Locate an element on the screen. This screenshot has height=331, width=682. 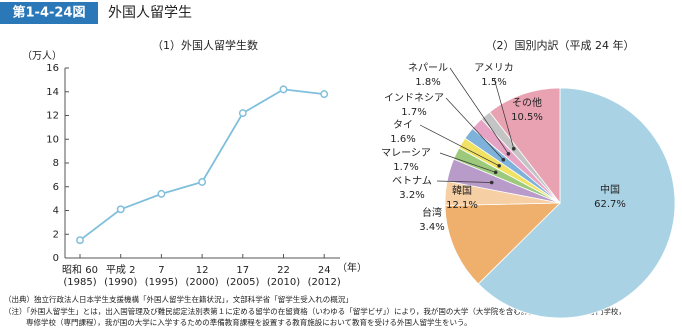
chart-title: （2）国別内訳（平成 24 年） is located at coordinates (560, 45).